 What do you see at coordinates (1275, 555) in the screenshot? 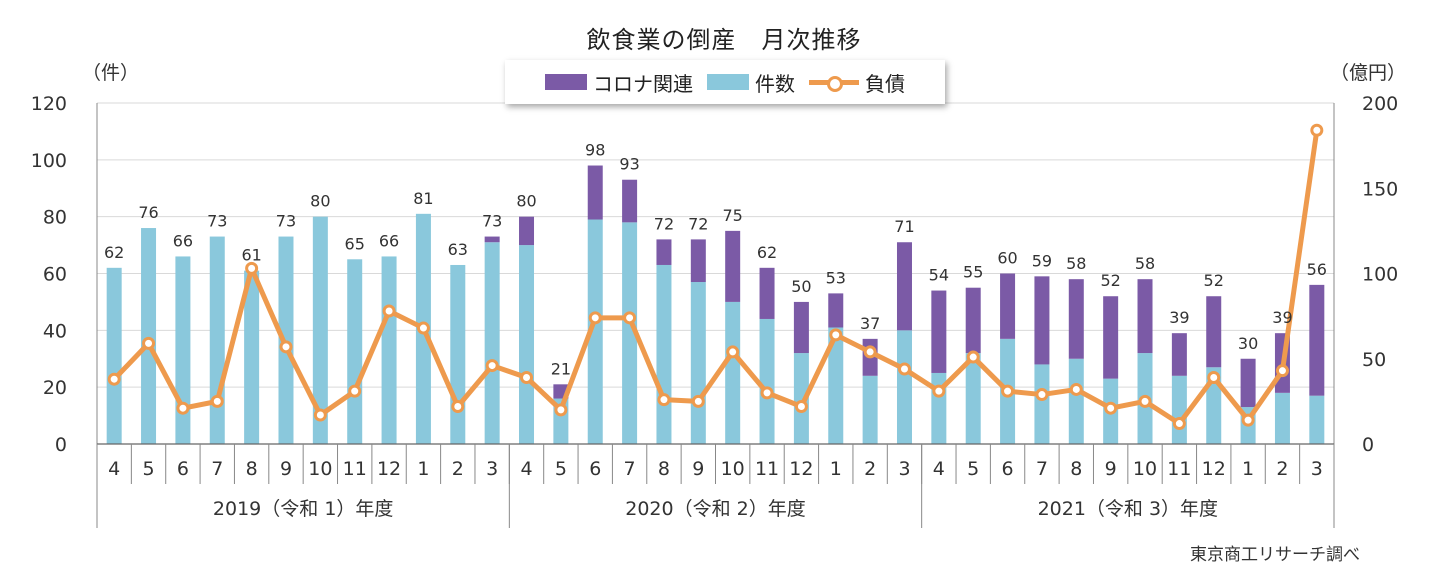
I see `source-note: 東京商工リサーチ調べ` at bounding box center [1275, 555].